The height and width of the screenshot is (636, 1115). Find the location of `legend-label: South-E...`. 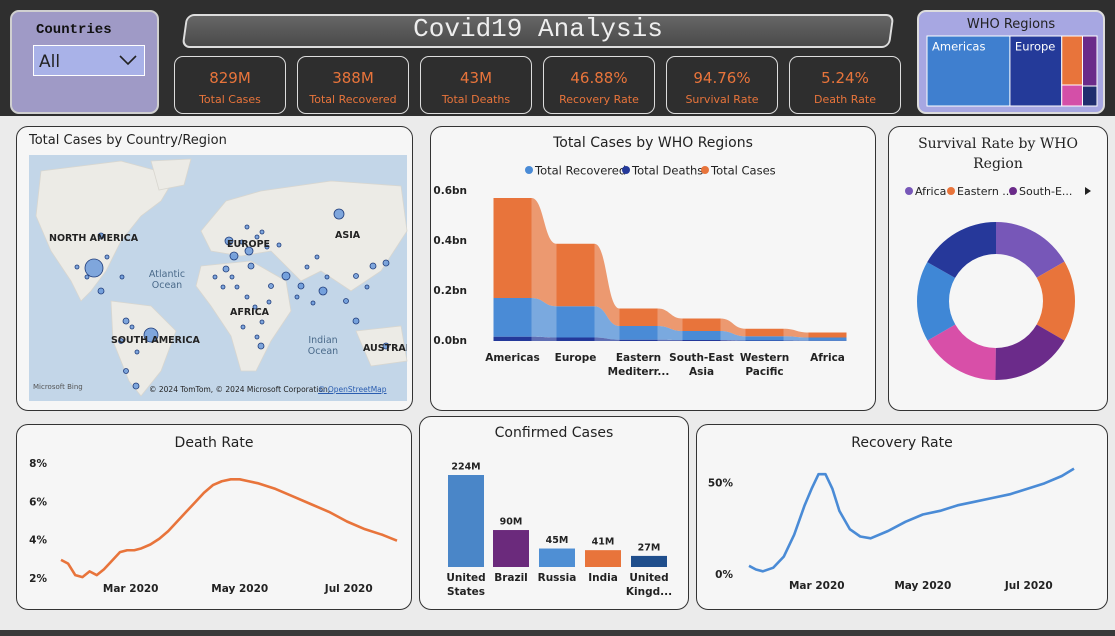

legend-label: South-E... is located at coordinates (1045, 191).